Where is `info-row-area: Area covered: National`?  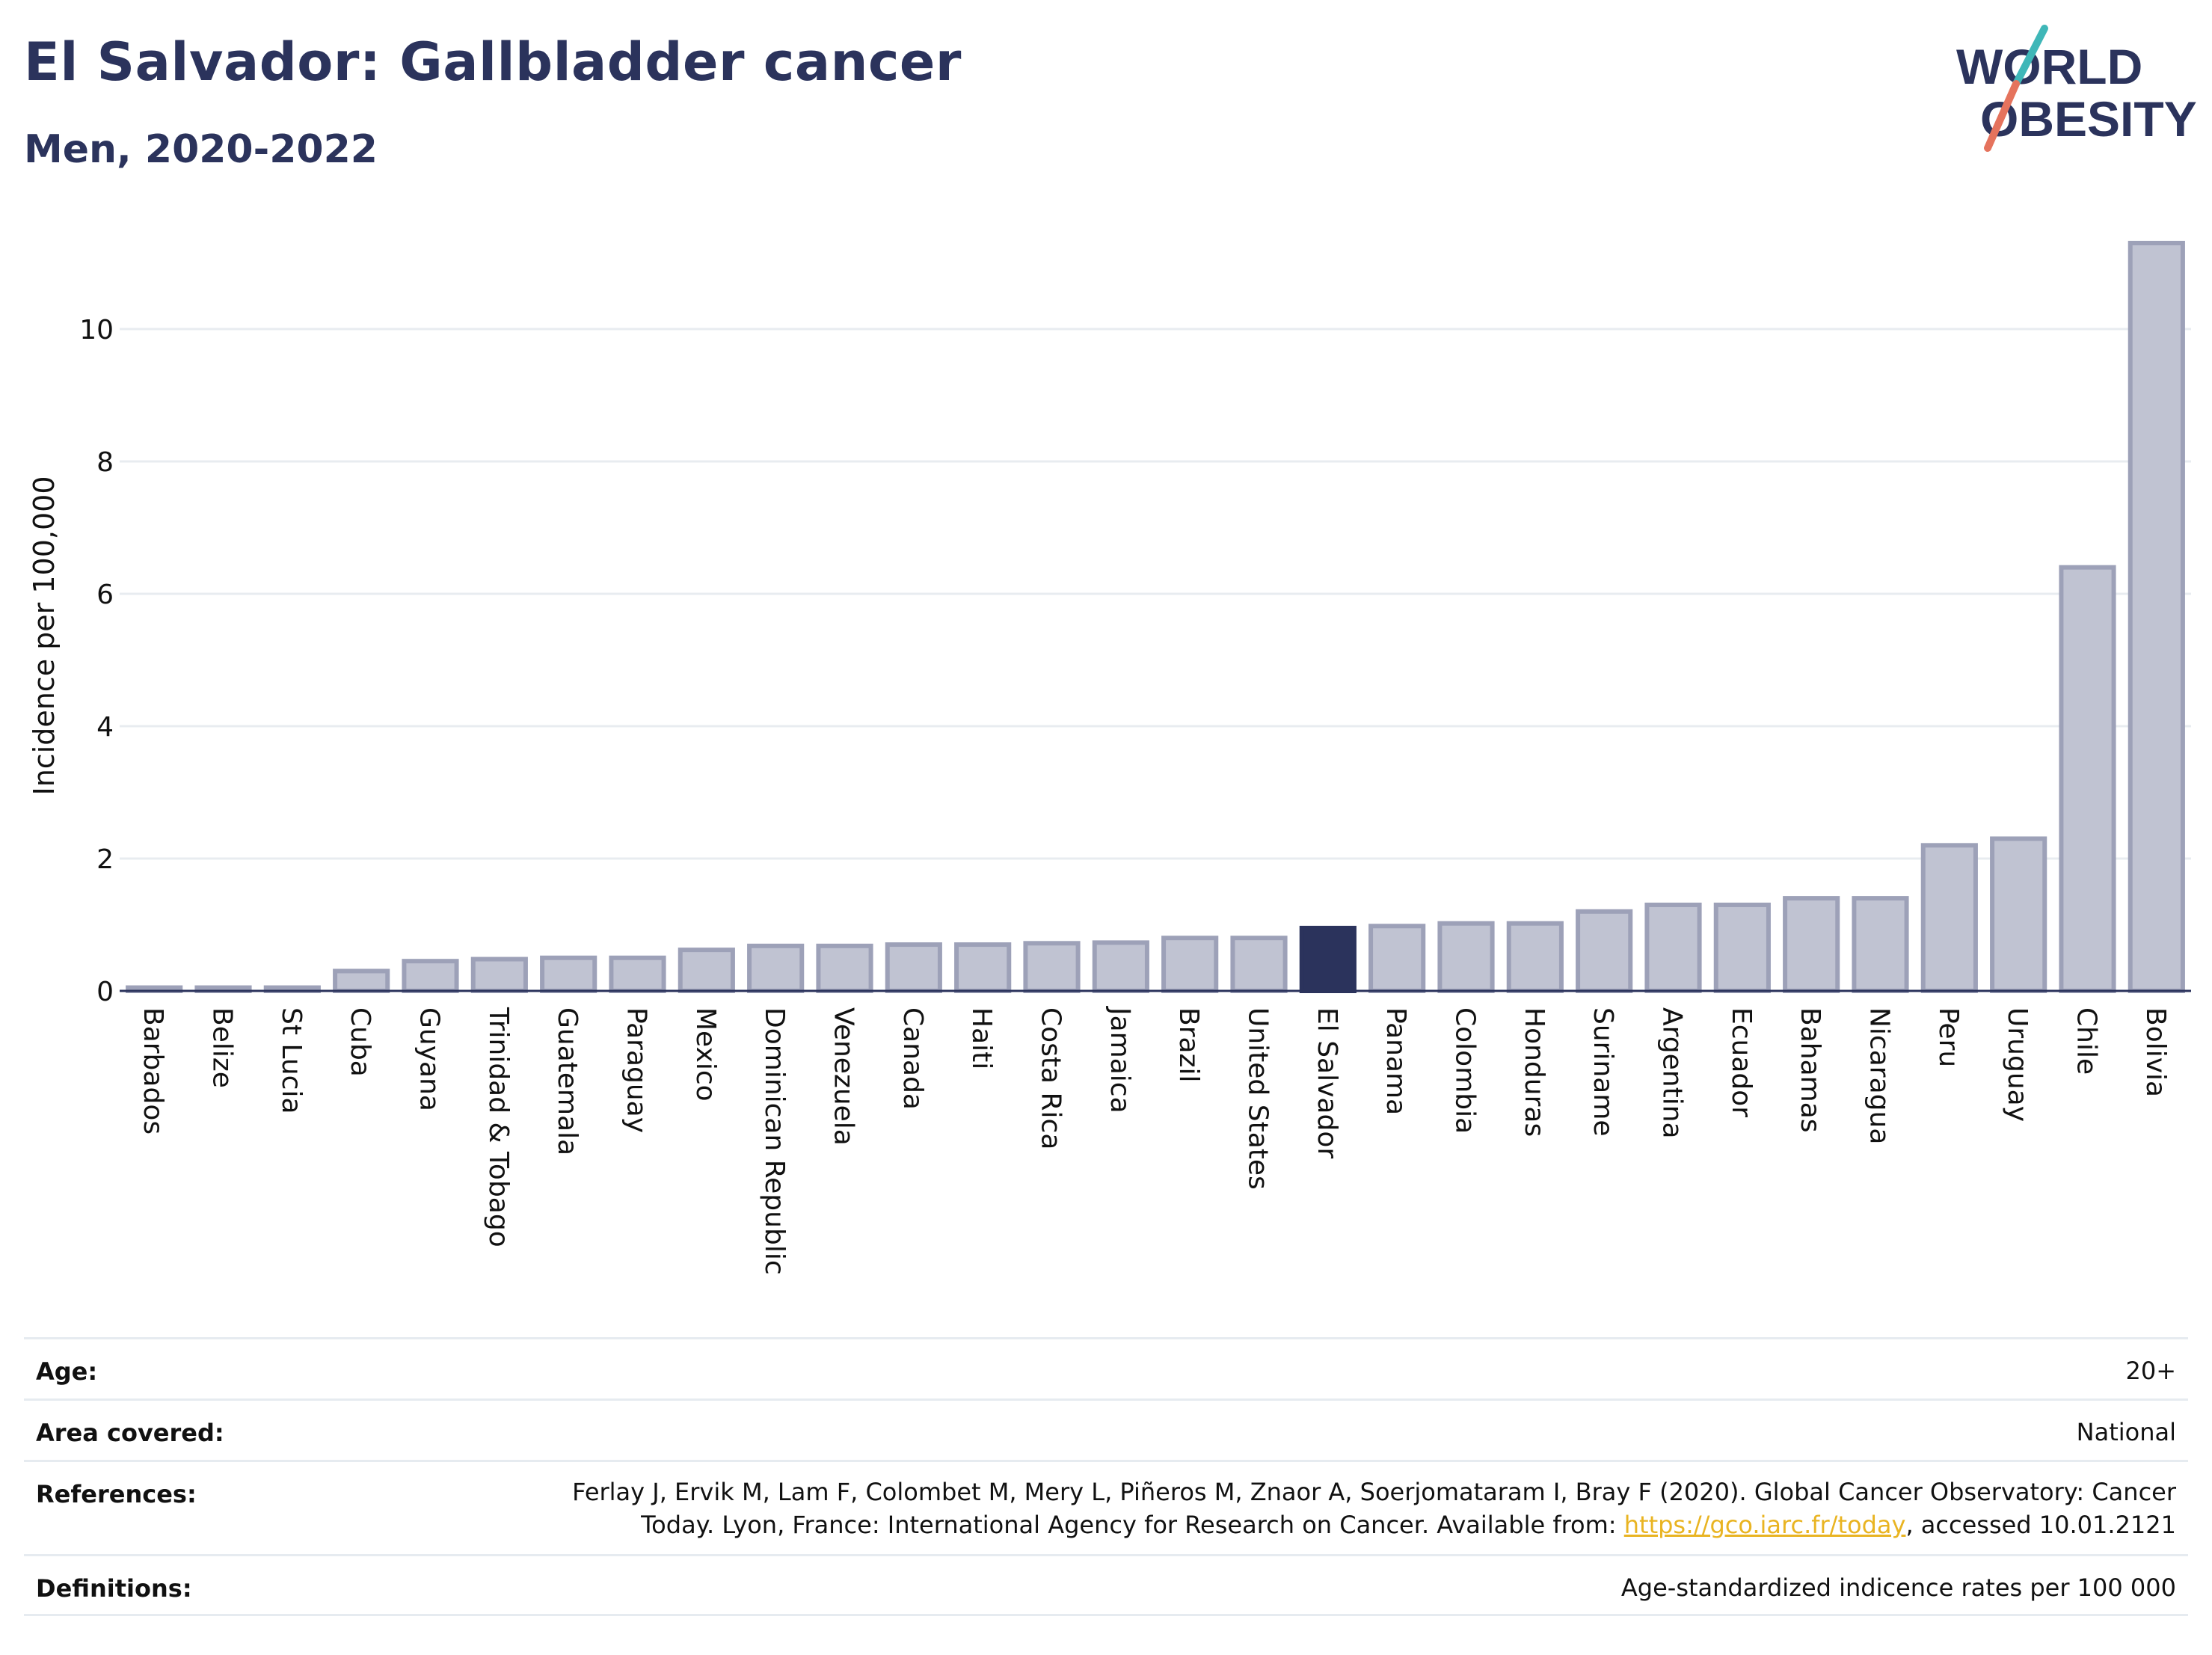 info-row-area: Area covered: National is located at coordinates (1106, 1429).